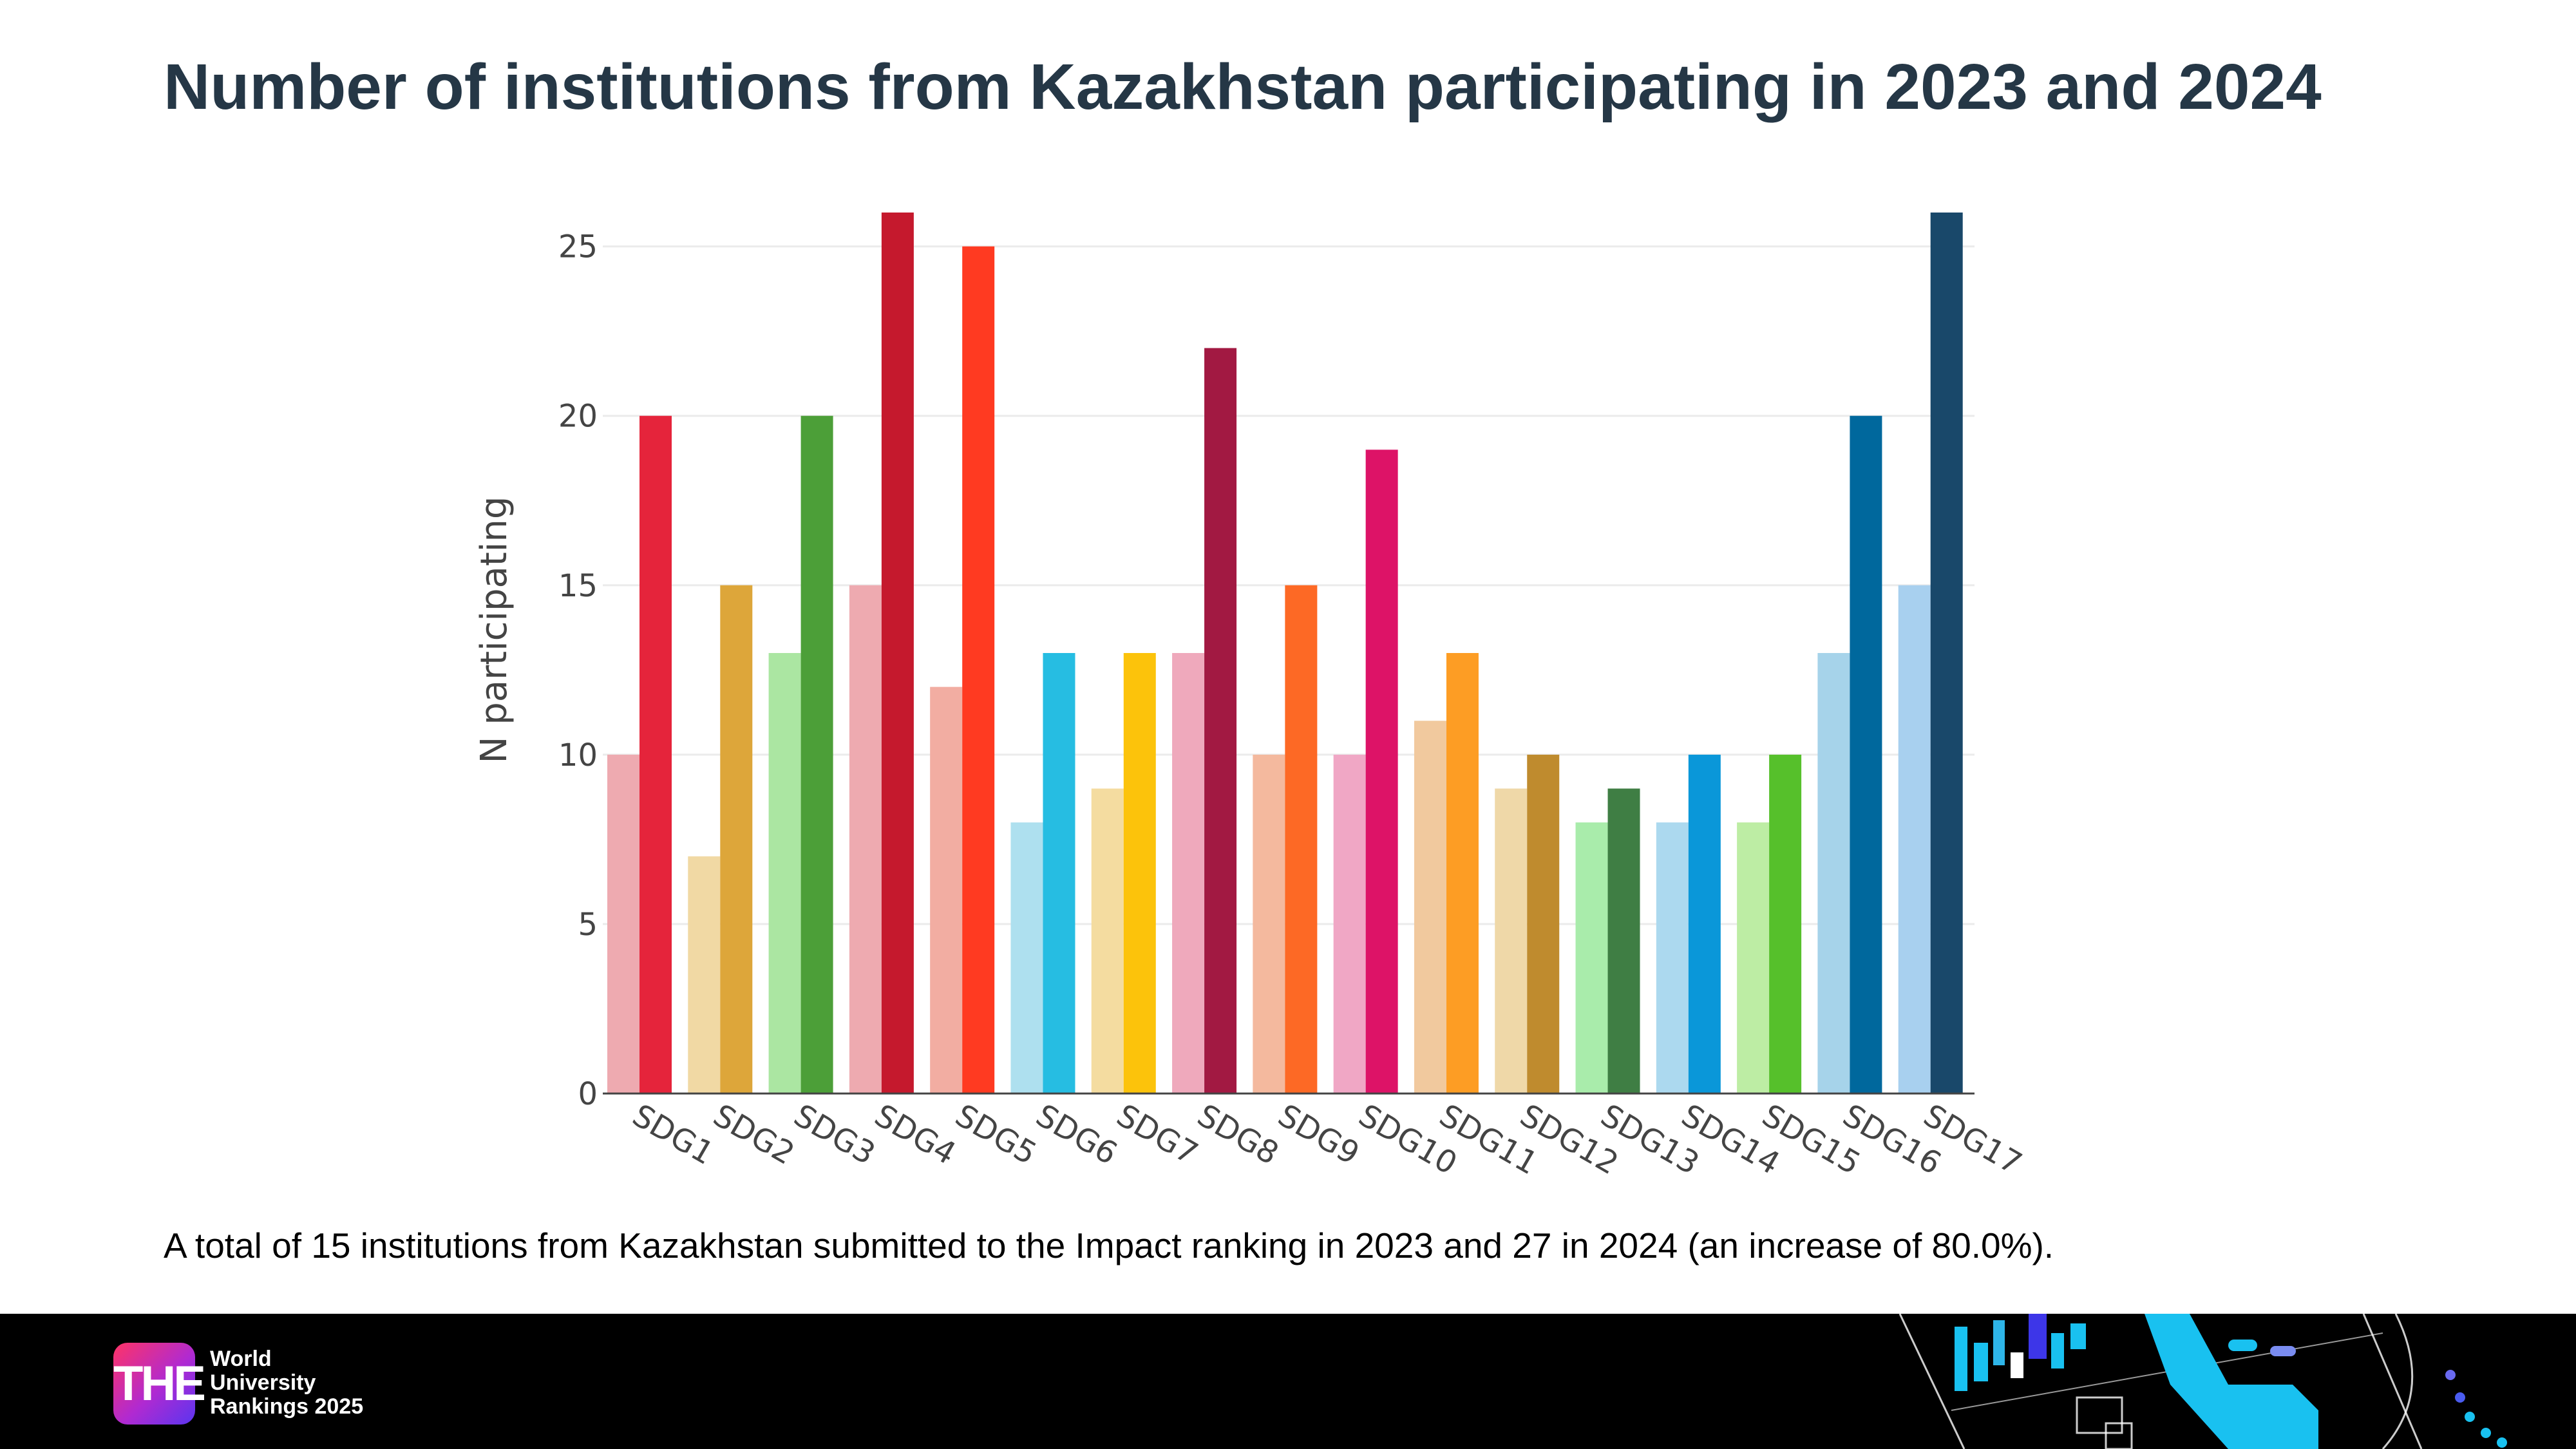 This screenshot has width=2576, height=1449. What do you see at coordinates (588, 925) in the screenshot?
I see `y-tick-label: 5` at bounding box center [588, 925].